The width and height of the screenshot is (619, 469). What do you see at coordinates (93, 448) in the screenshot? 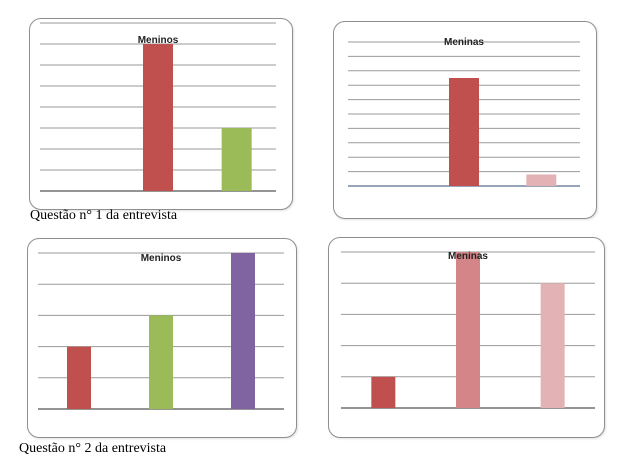
I see `caption-questao-2: Questão n° 2 da entrevista` at bounding box center [93, 448].